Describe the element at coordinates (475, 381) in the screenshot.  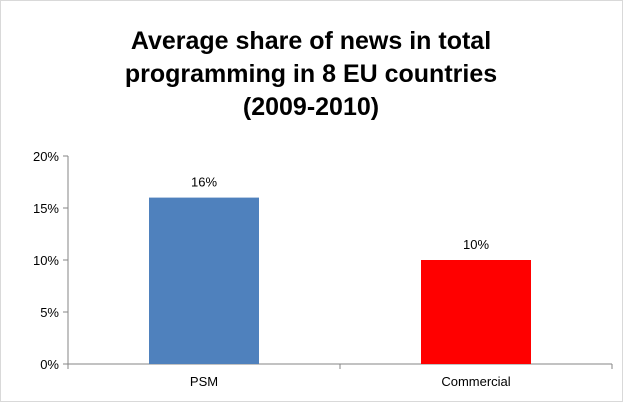
I see `category-label-commercial: Commercial` at that location.